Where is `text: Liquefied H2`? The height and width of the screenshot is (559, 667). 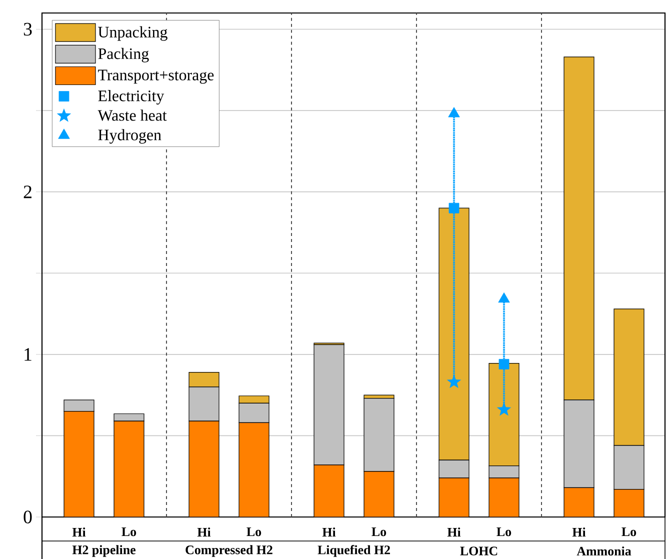
text: Liquefied H2 is located at coordinates (354, 551).